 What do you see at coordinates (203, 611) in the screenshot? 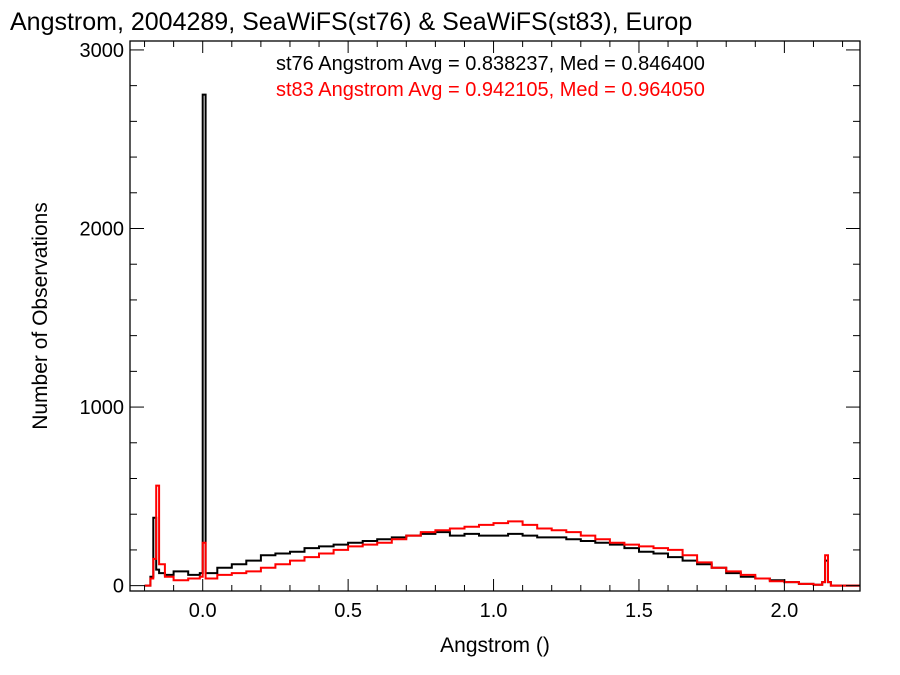
I see `x-tick-label: 0.0` at bounding box center [203, 611].